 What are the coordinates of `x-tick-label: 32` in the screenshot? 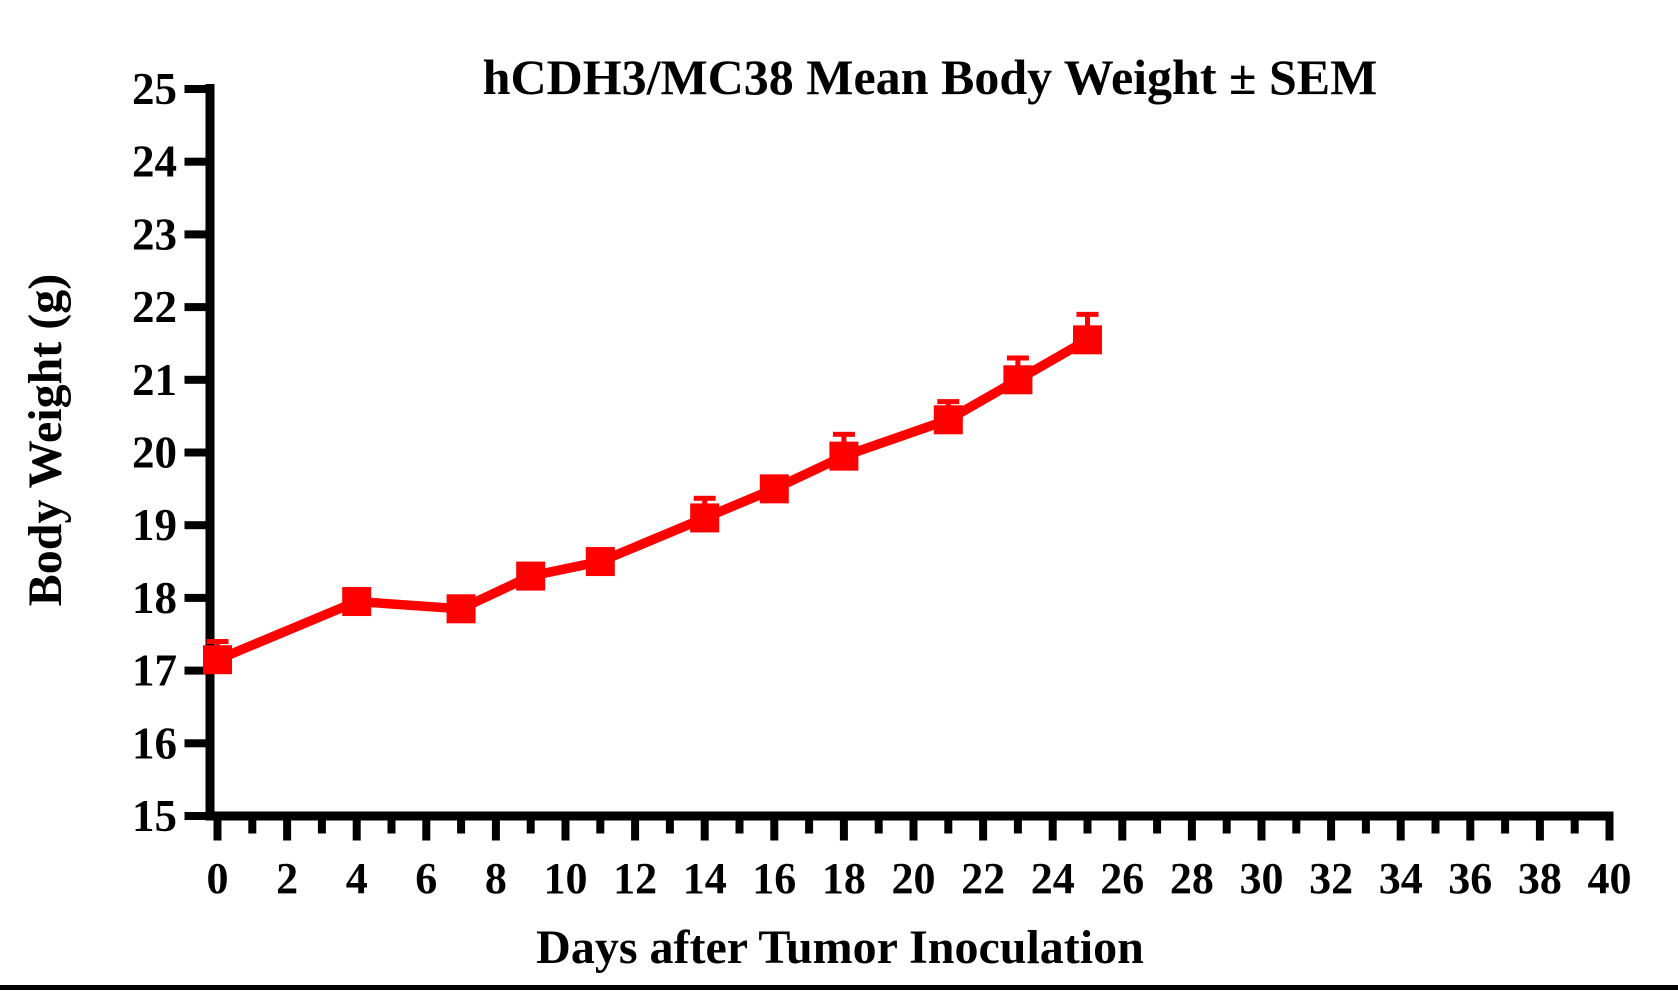 It's located at (1331, 878).